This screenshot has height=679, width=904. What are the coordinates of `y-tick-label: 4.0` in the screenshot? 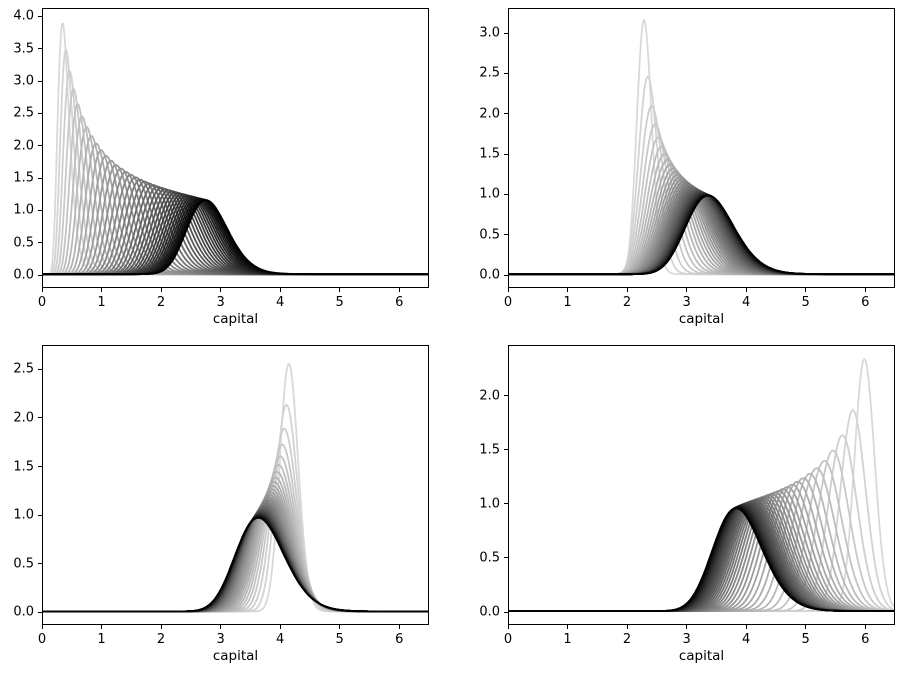 It's located at (23, 16).